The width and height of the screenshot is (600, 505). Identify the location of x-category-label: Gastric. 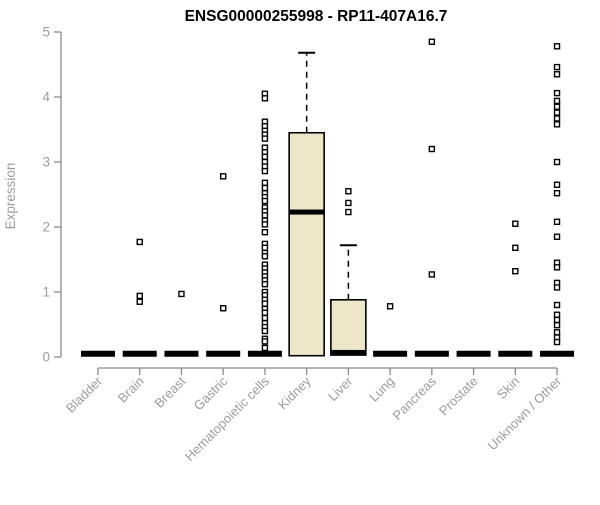
(211, 393).